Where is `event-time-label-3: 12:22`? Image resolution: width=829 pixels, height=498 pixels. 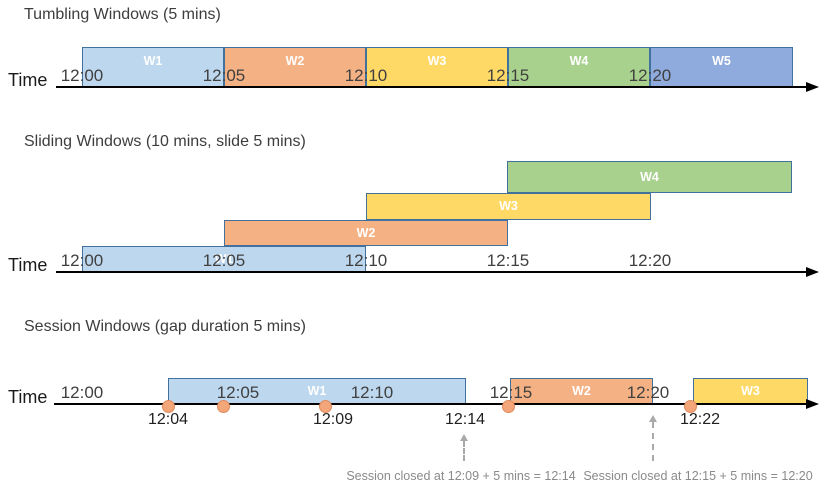
event-time-label-3: 12:22 is located at coordinates (700, 419).